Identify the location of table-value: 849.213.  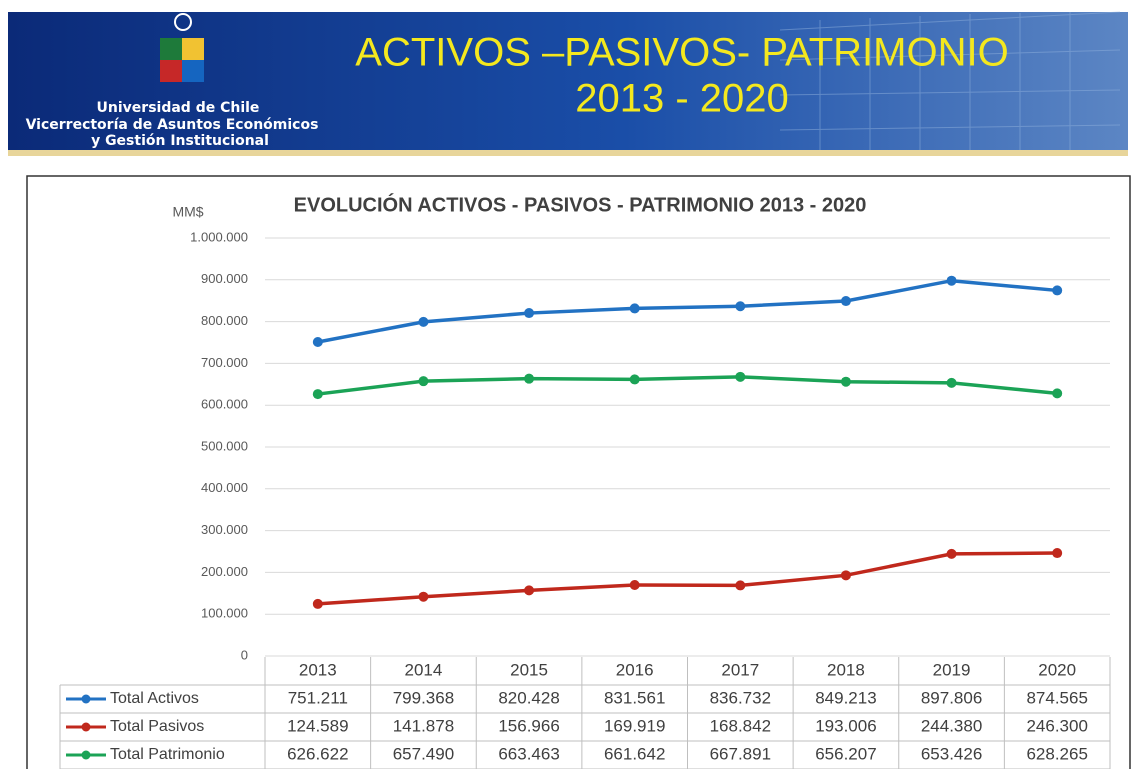
(845, 697).